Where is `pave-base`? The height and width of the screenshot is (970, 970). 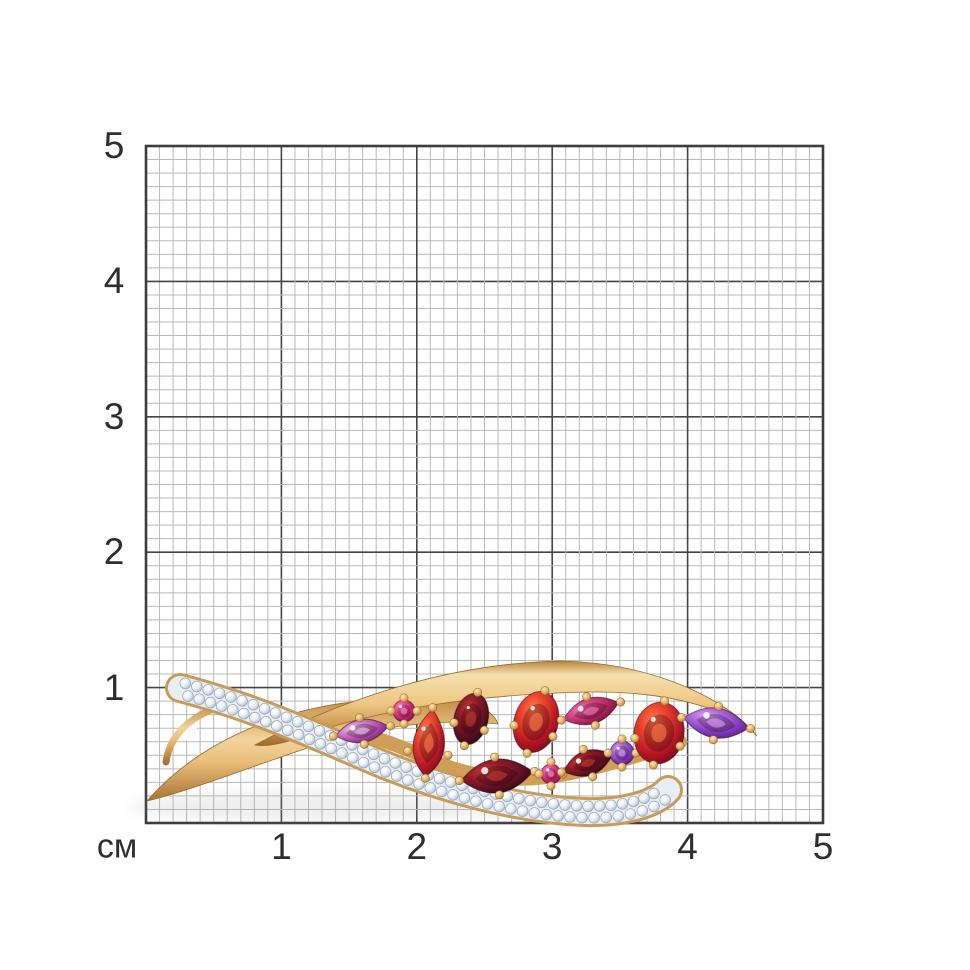
pave-base is located at coordinates (424, 750).